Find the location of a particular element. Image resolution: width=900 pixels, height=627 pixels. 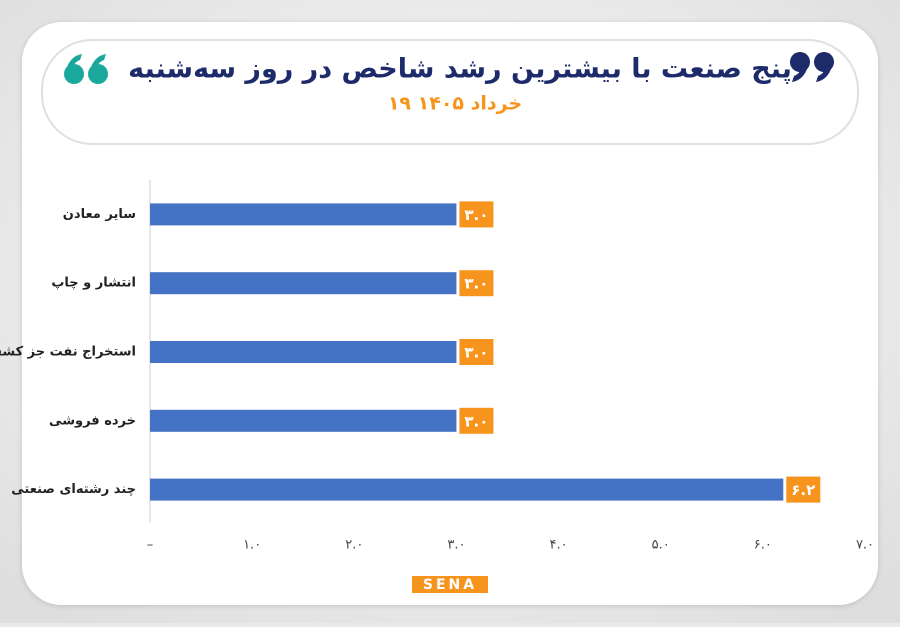

x-tick-label: ۱.۰ is located at coordinates (252, 545).